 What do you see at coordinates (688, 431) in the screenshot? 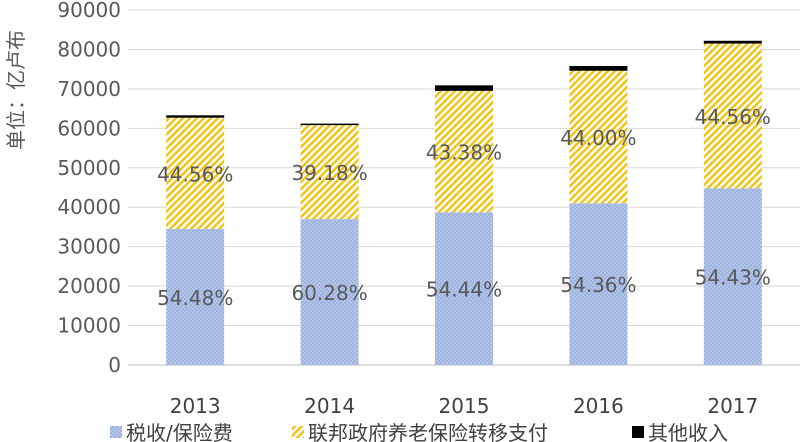
I see `legend-label: 其他收入` at bounding box center [688, 431].